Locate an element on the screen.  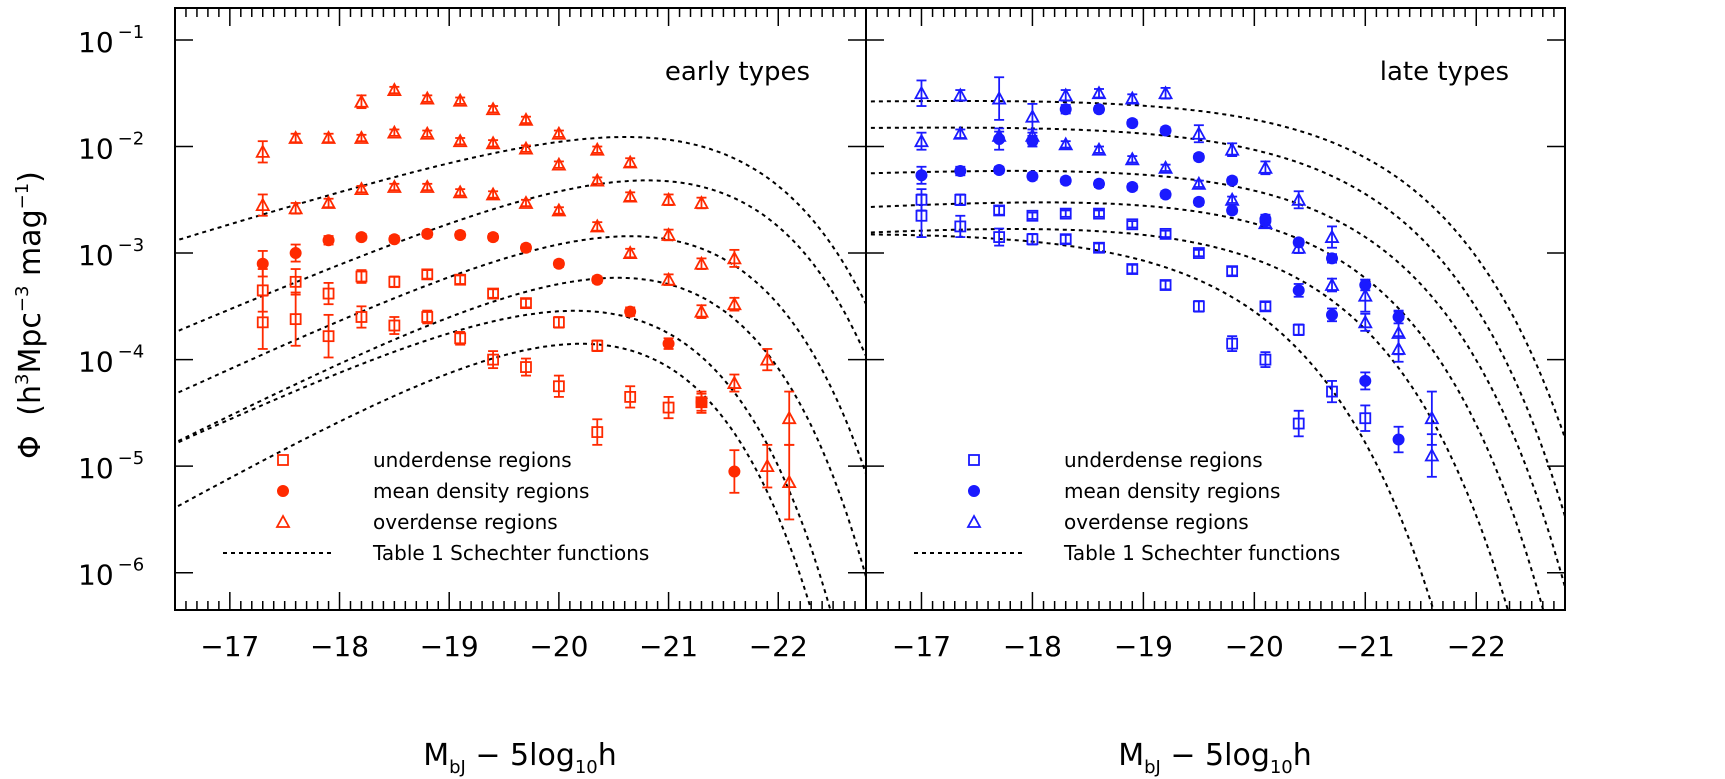
x-tick-label: −21 is located at coordinates (668, 646).